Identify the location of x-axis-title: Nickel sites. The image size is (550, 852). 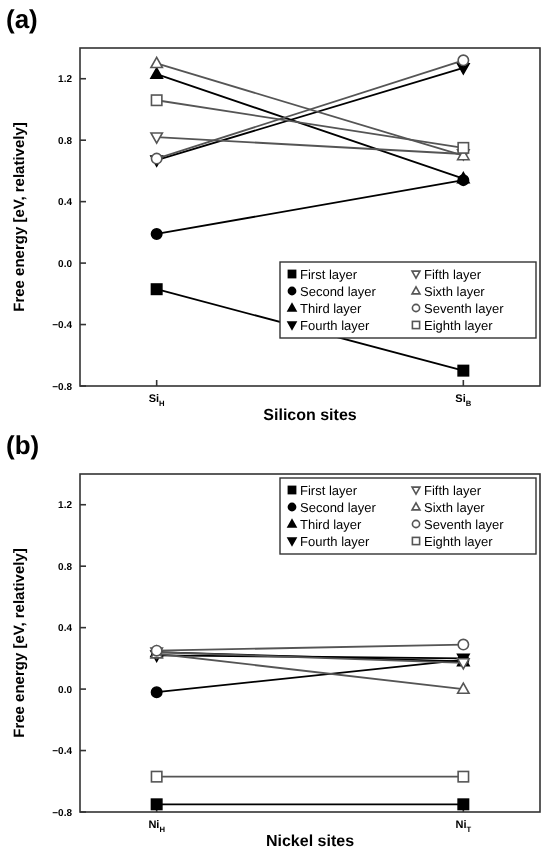
(310, 841).